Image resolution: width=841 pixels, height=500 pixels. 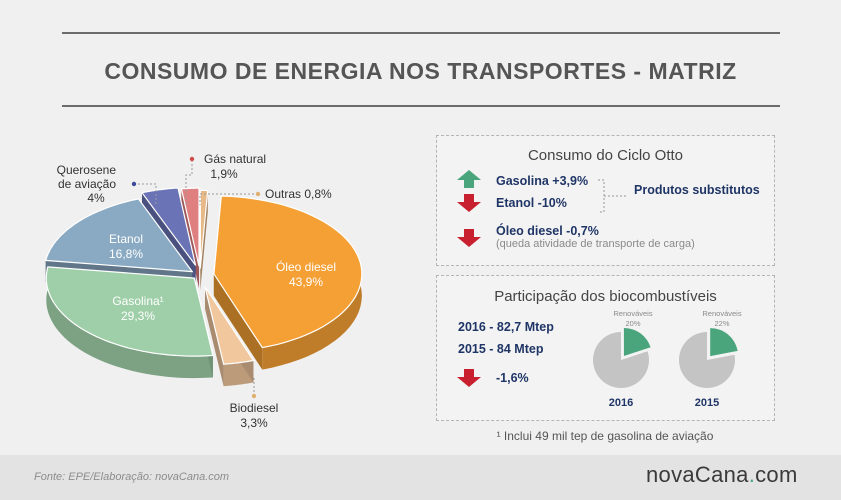 What do you see at coordinates (724, 342) in the screenshot?
I see `small-pie-renovaveis-2015` at bounding box center [724, 342].